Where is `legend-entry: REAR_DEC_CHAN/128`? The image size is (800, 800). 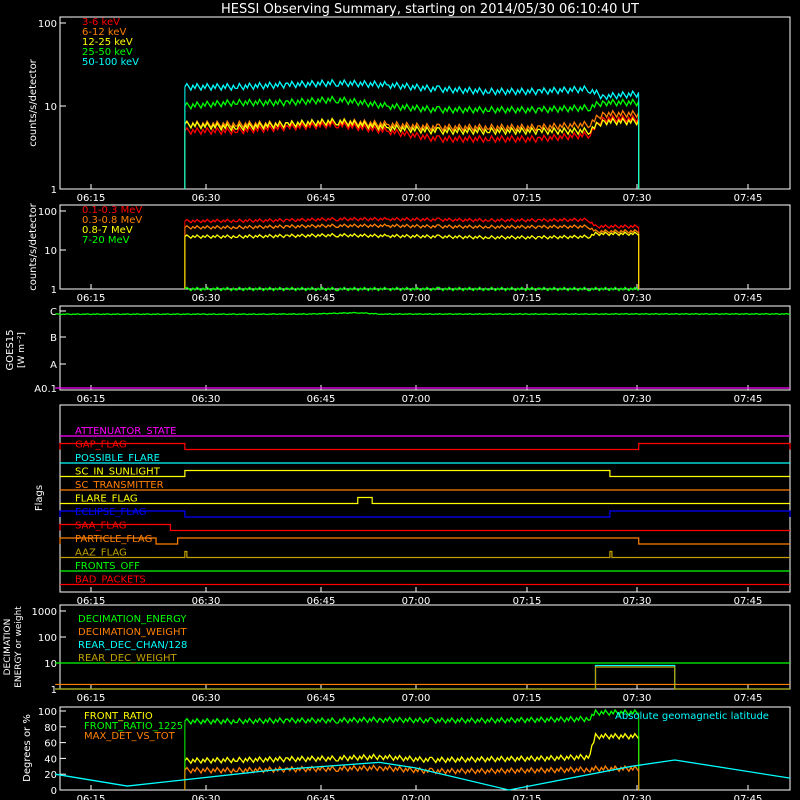 legend-entry: REAR_DEC_CHAN/128 is located at coordinates (132, 645).